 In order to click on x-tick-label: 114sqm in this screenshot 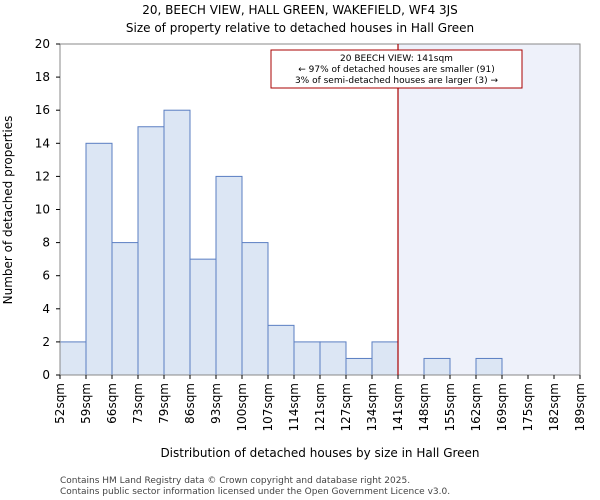, I will do `click(294, 407)`.